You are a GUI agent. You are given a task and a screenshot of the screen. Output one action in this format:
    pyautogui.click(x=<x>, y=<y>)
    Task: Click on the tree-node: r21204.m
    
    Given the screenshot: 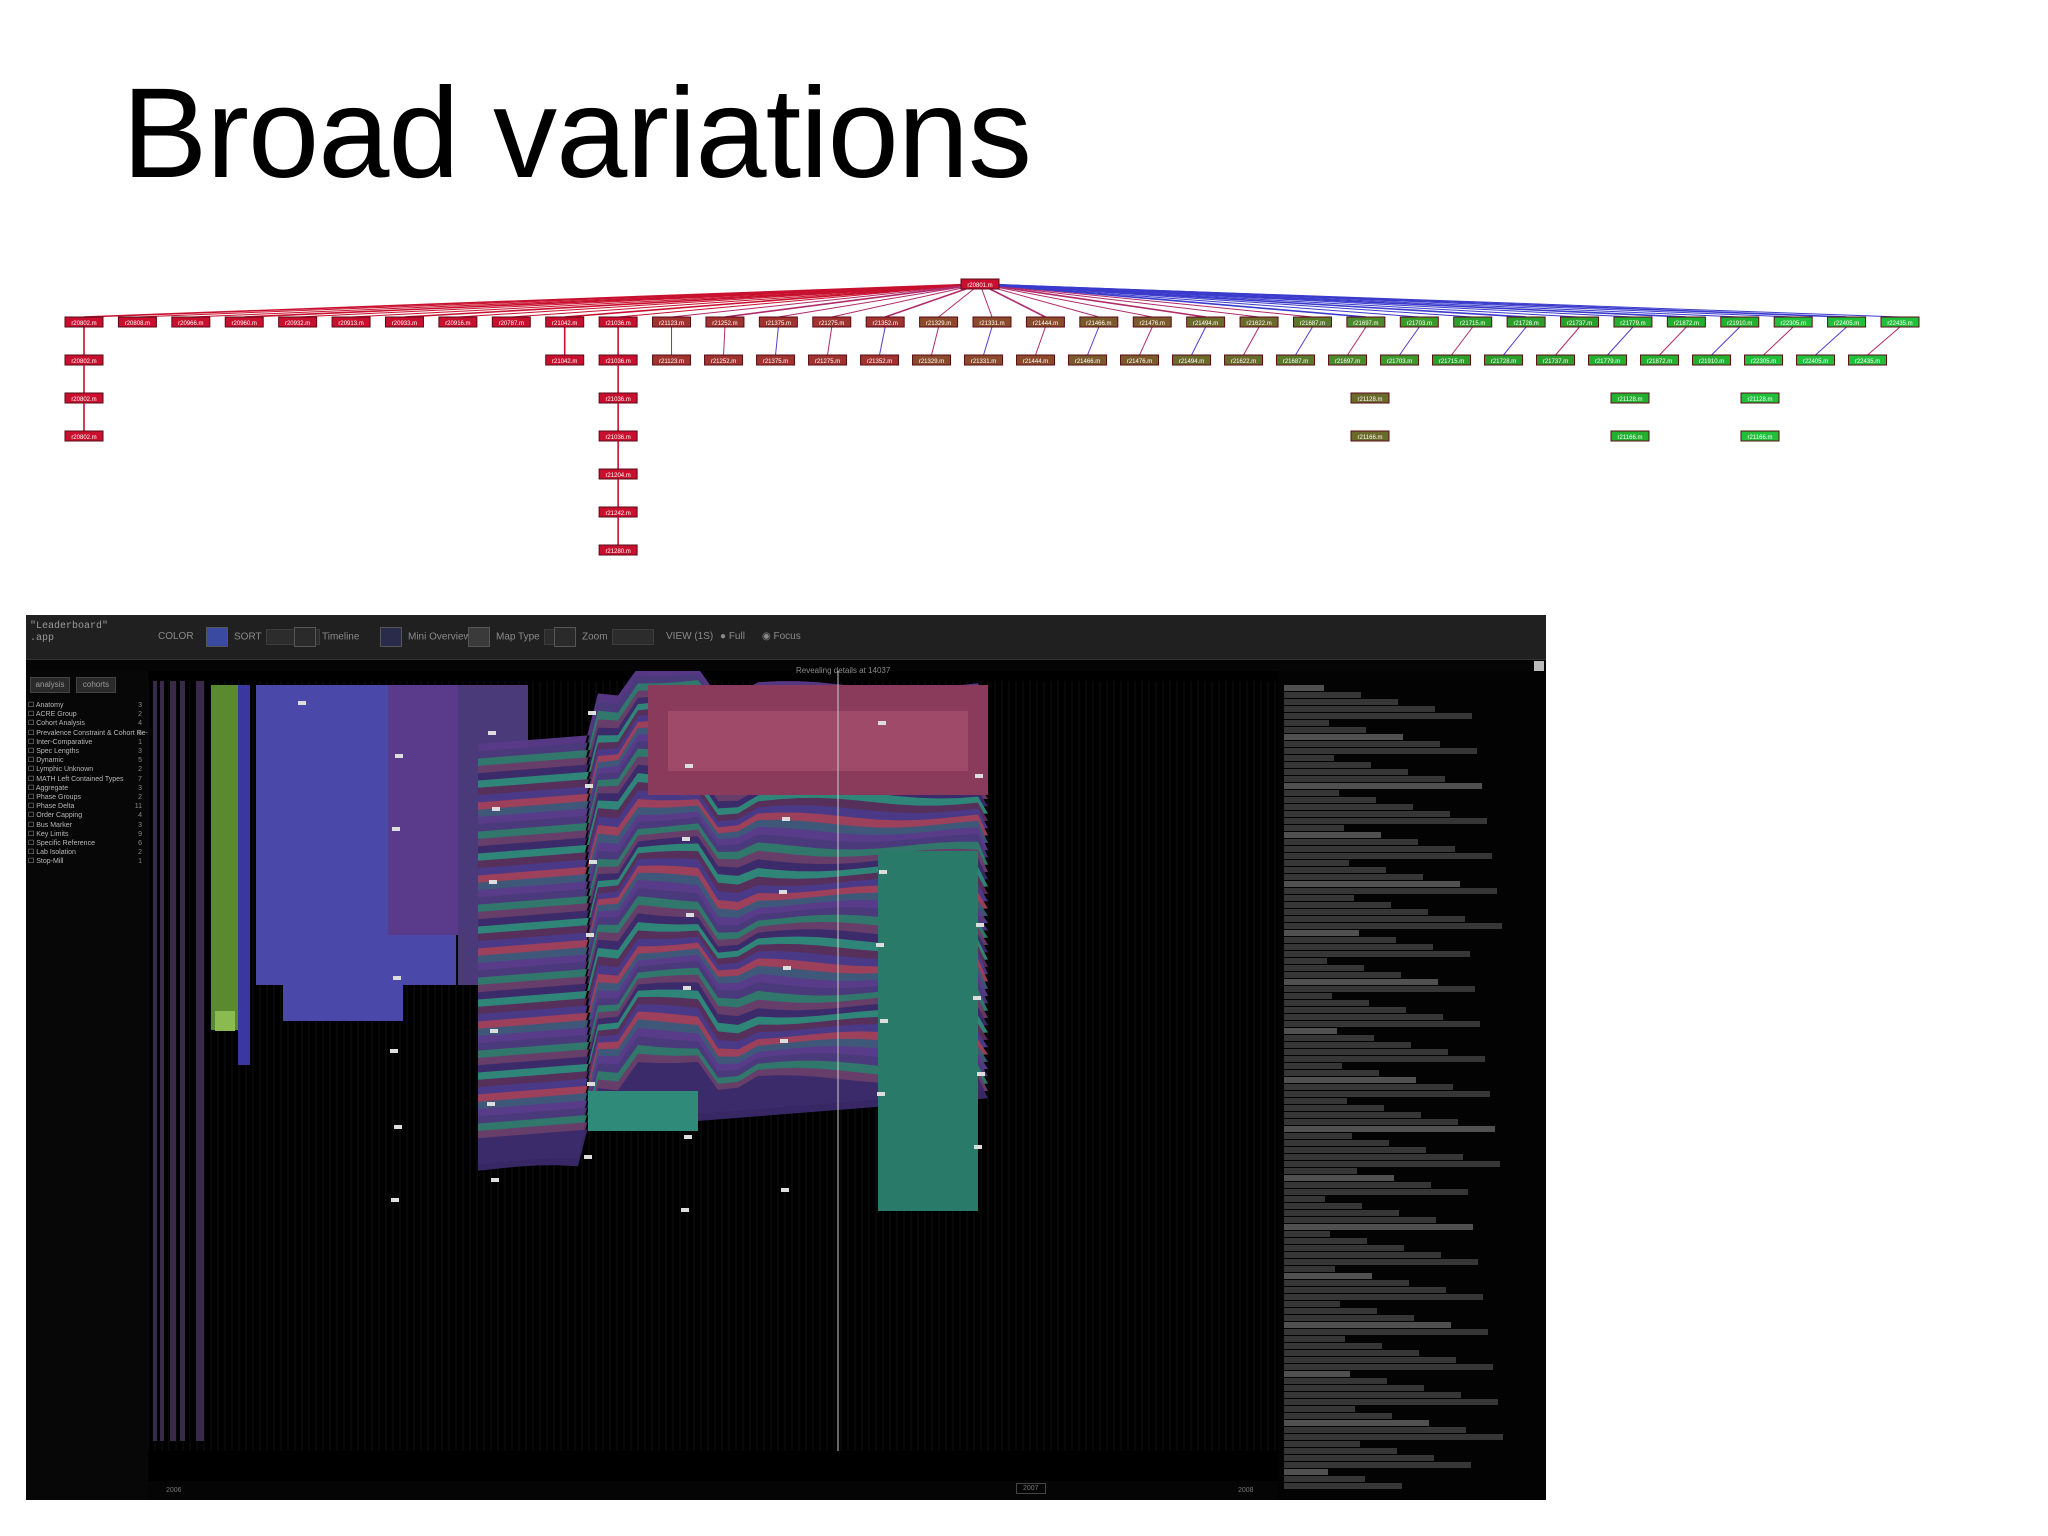 What is the action you would take?
    pyautogui.click(x=618, y=474)
    